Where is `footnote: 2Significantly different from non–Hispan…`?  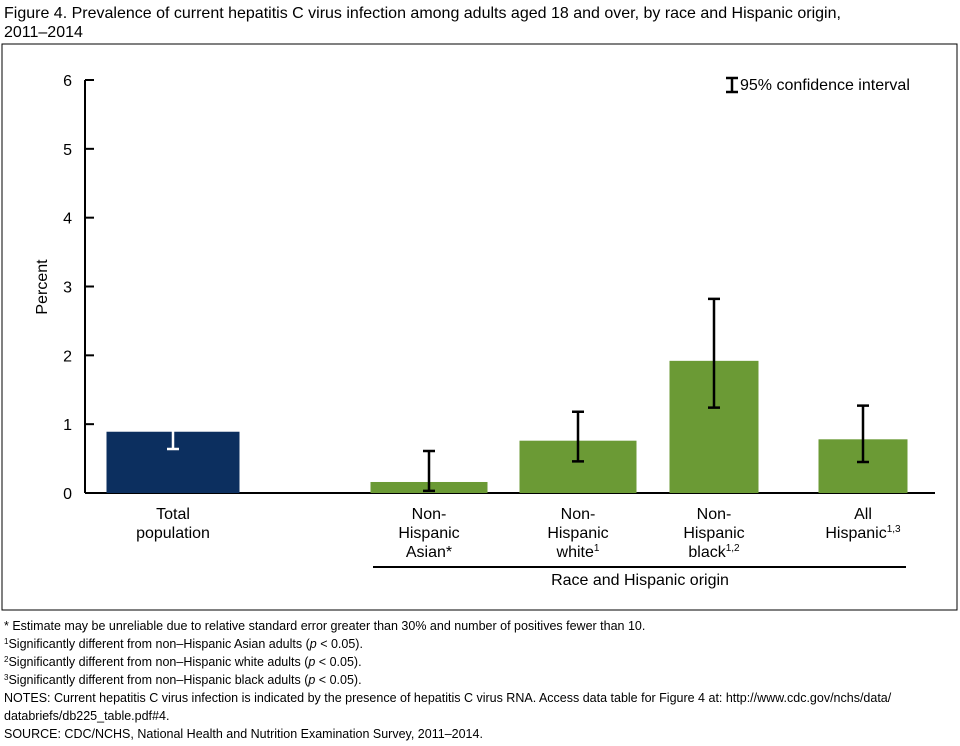
footnote: 2Significantly different from non–Hispan… is located at coordinates (183, 662).